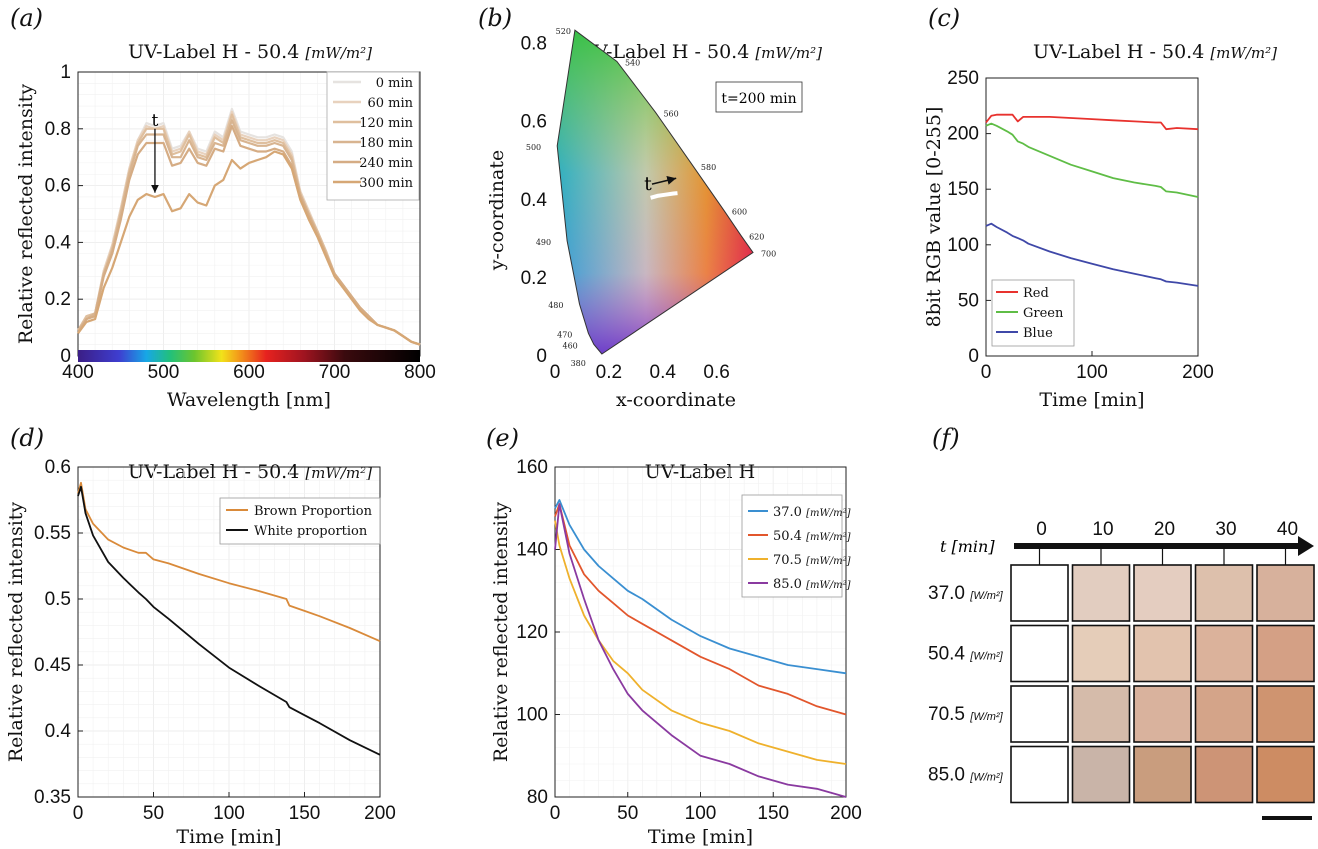 This screenshot has width=1318, height=849. Describe the element at coordinates (249, 356) in the screenshot. I see `spectrum-colorbar` at that location.